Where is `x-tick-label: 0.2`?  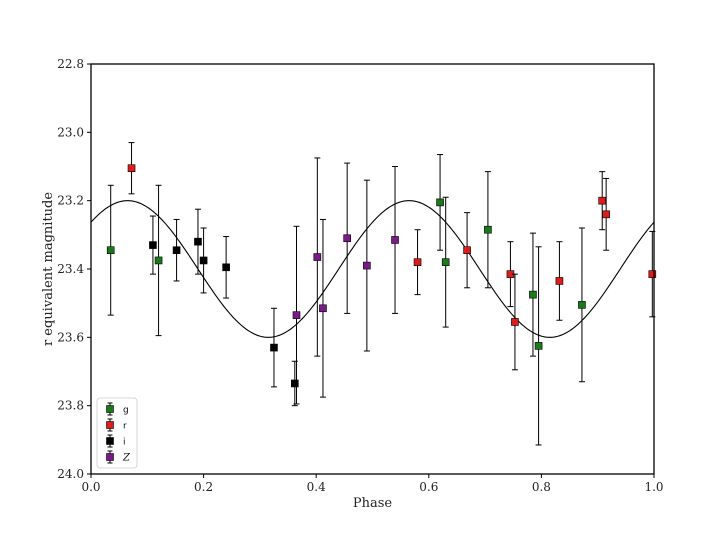 x-tick-label: 0.2 is located at coordinates (203, 487).